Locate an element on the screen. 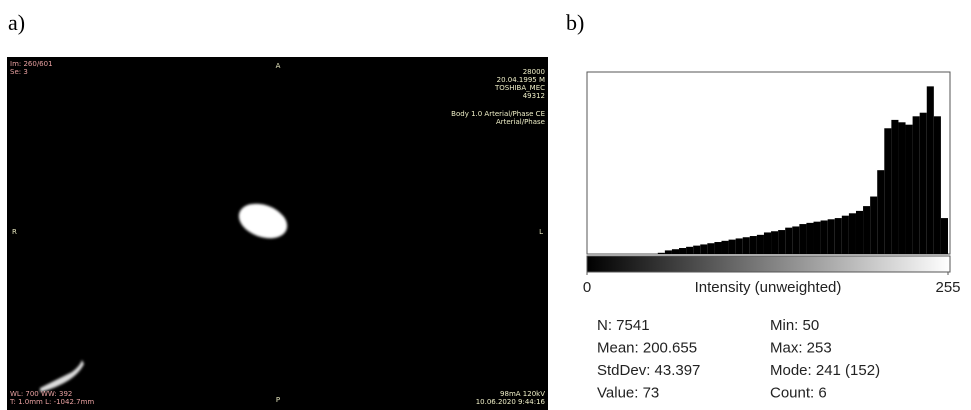  x-tick-label: 255 is located at coordinates (947, 287).